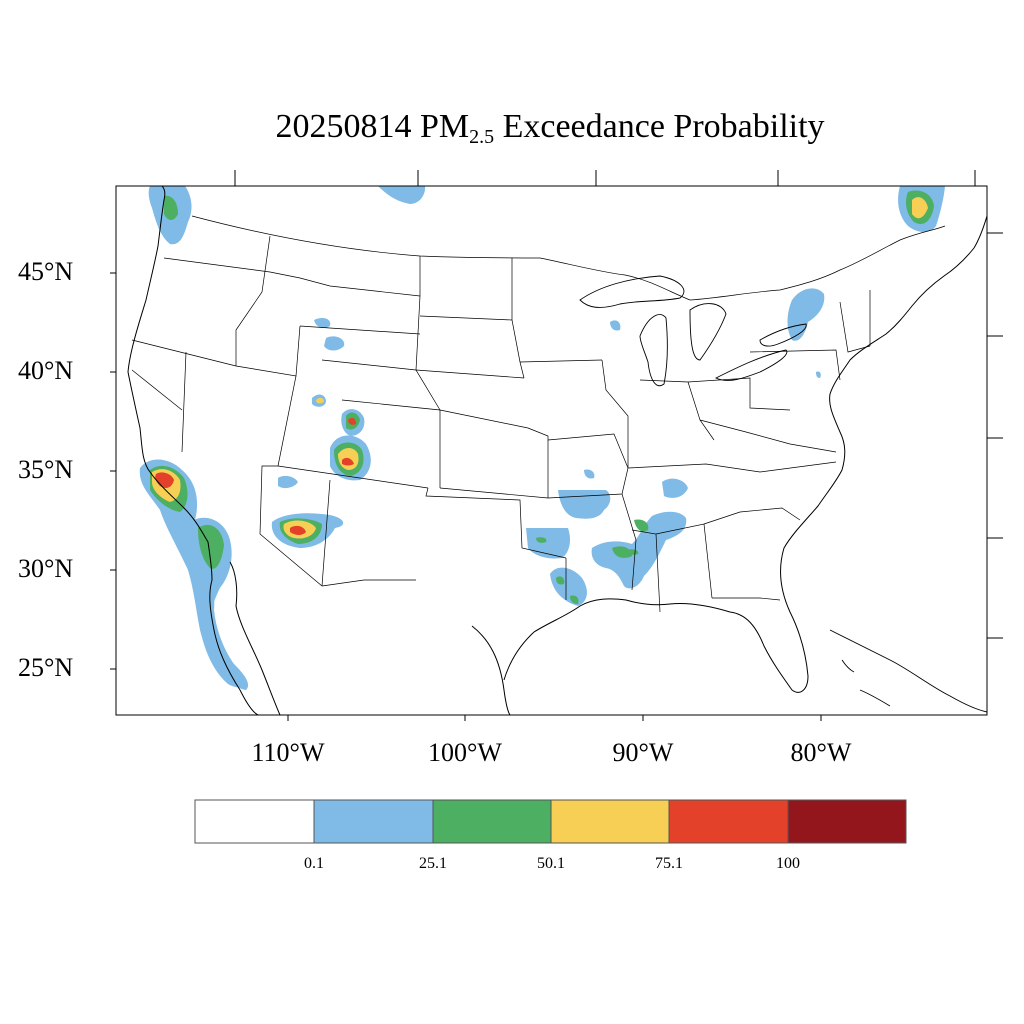 This screenshot has width=1024, height=1024. I want to click on lat-label-45: 45°N, so click(46, 271).